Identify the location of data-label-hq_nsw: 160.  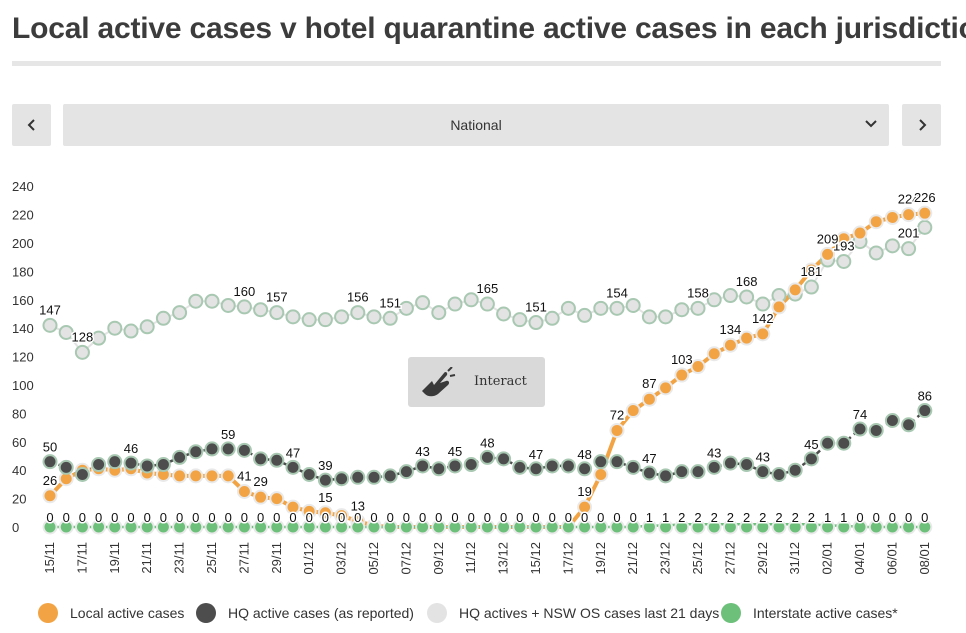
(245, 291).